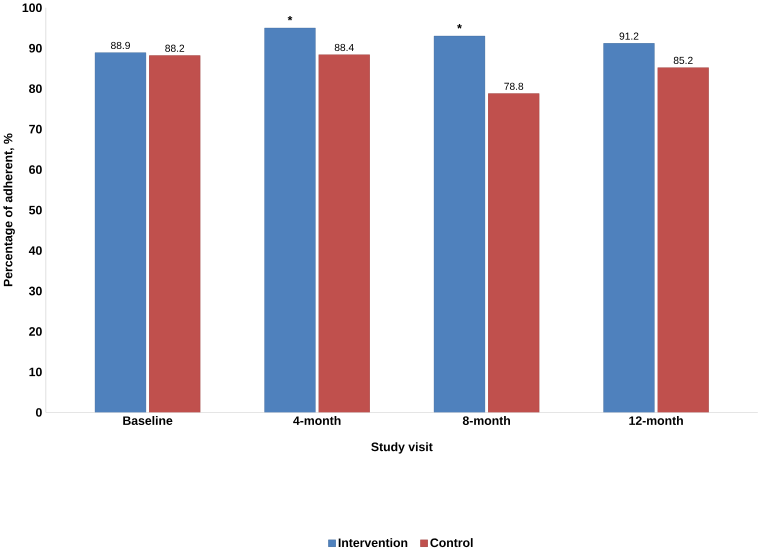 Image resolution: width=758 pixels, height=553 pixels. What do you see at coordinates (35, 89) in the screenshot?
I see `y-tick-label: 80` at bounding box center [35, 89].